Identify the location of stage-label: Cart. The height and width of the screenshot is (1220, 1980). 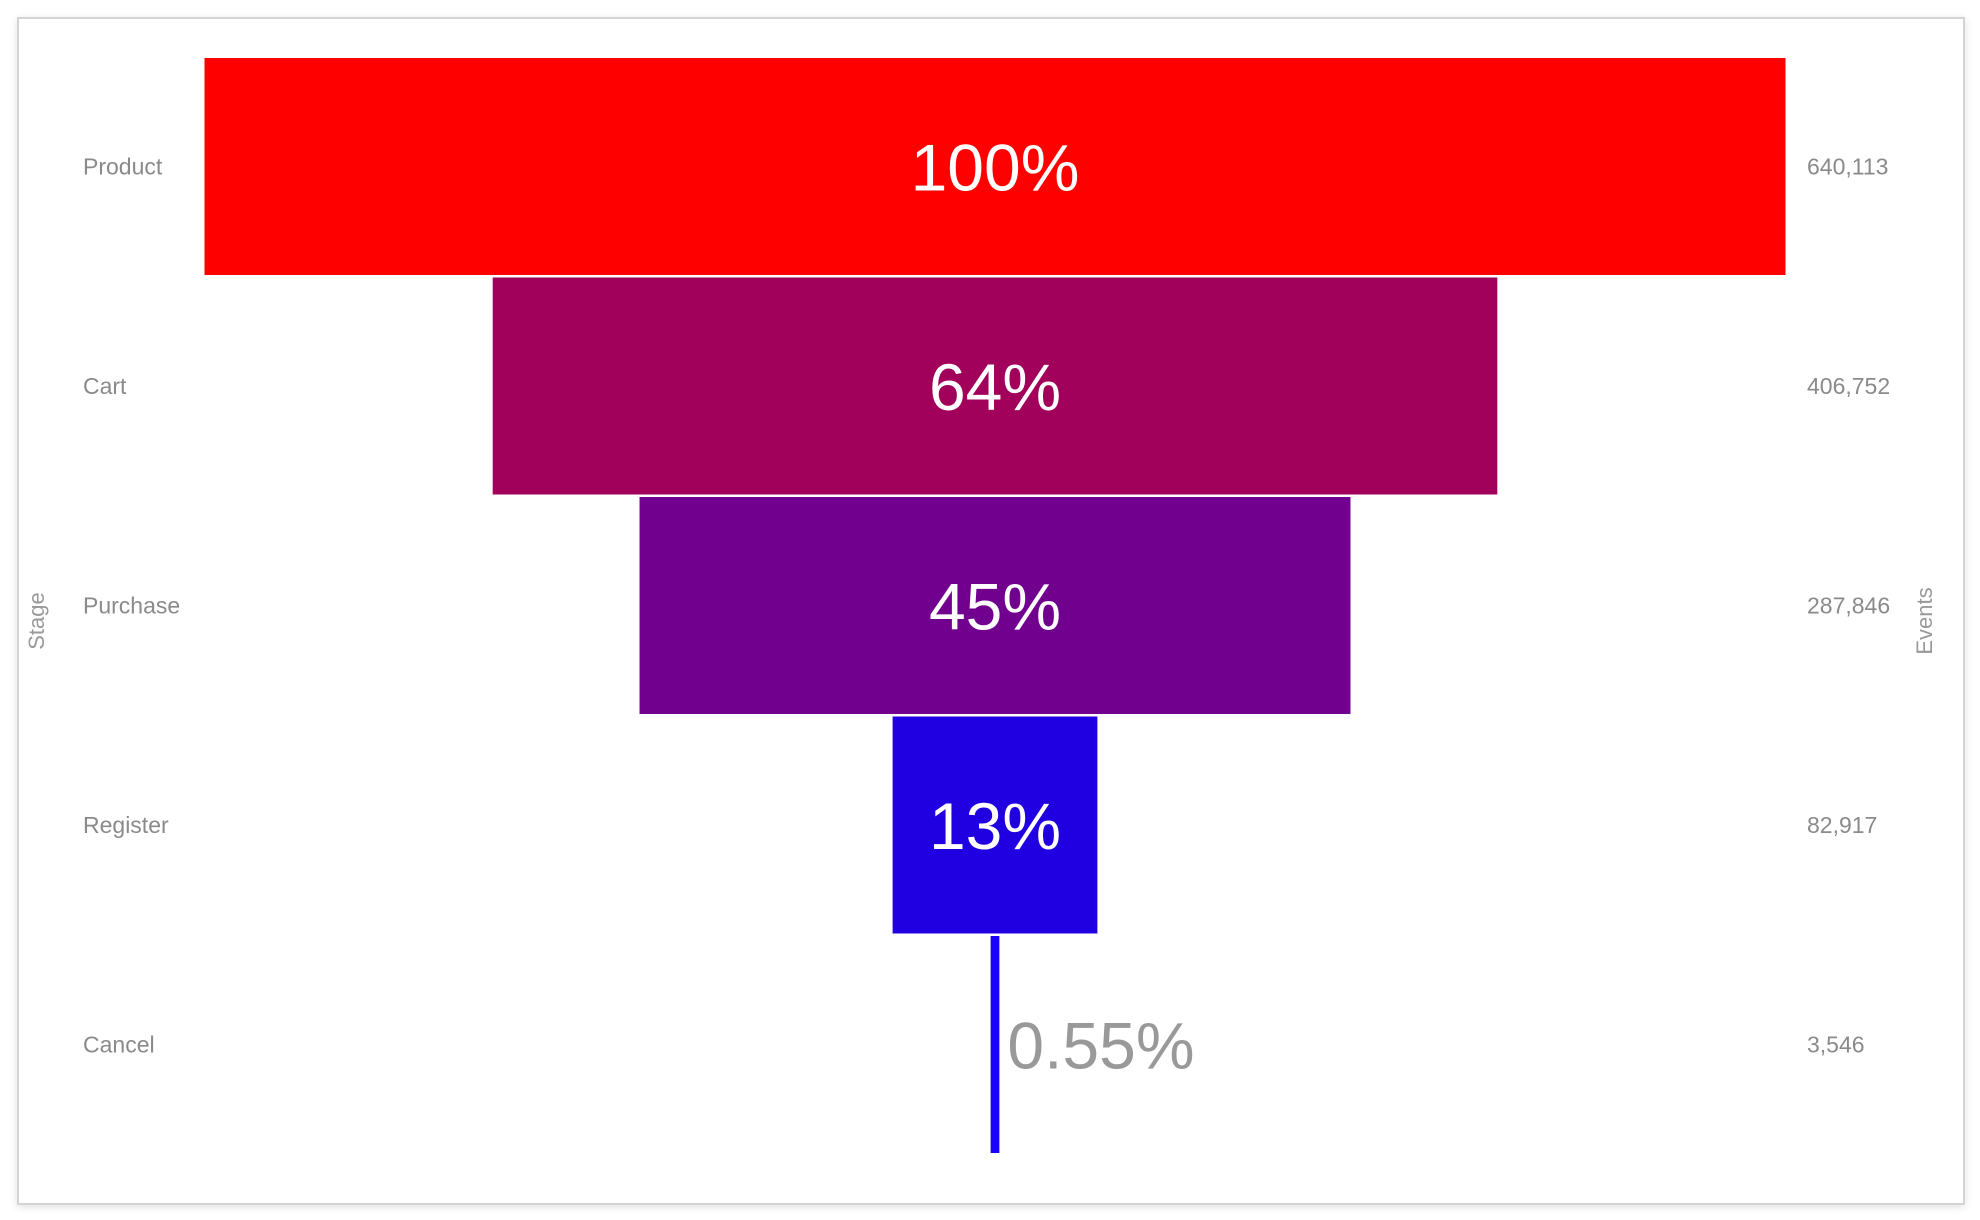
(105, 386).